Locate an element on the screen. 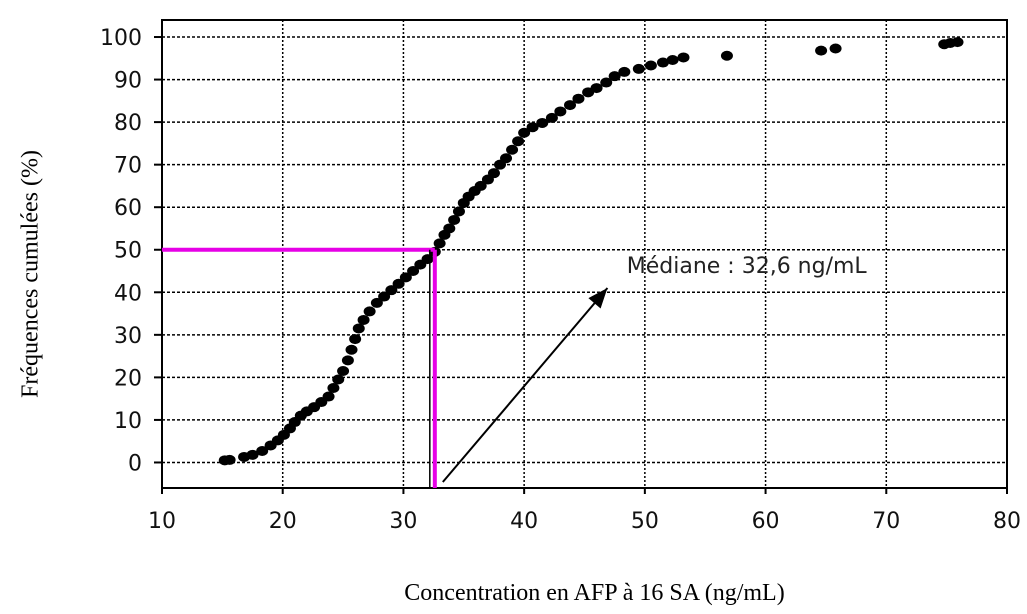 The width and height of the screenshot is (1027, 614). y-tick-label: 40 is located at coordinates (128, 293).